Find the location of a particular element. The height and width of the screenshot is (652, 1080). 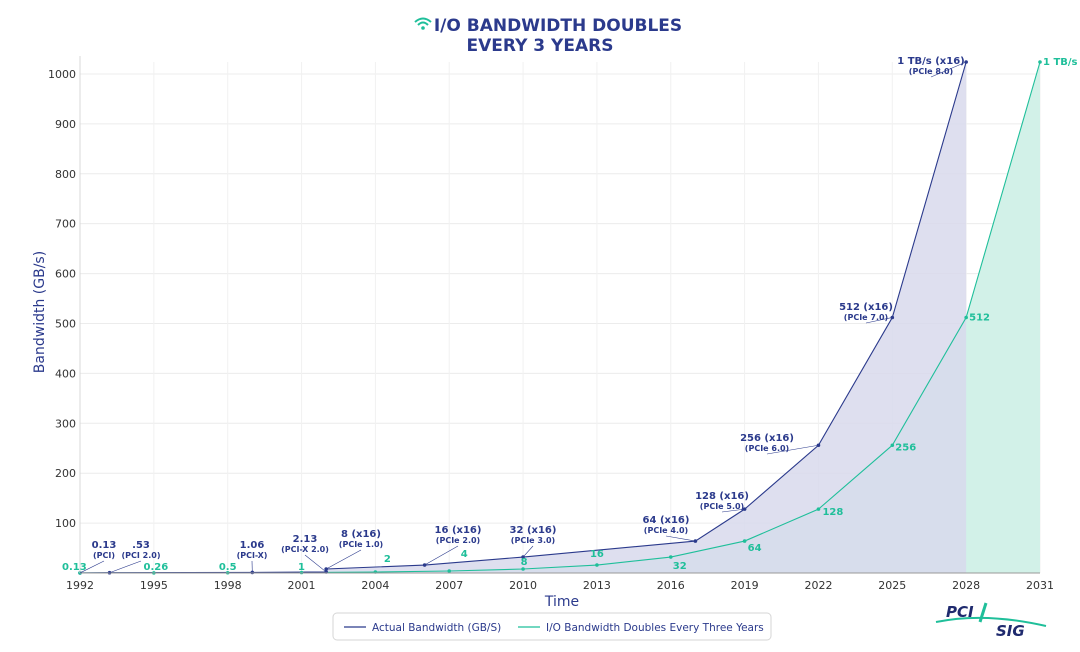

annotation-value: 256 (x16) is located at coordinates (767, 438).